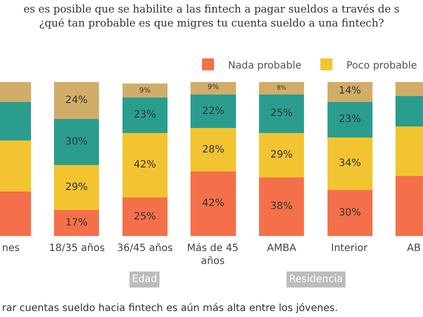 This screenshot has height=317, width=423. Describe the element at coordinates (281, 248) in the screenshot. I see `x-tick-label: AMBA` at that location.